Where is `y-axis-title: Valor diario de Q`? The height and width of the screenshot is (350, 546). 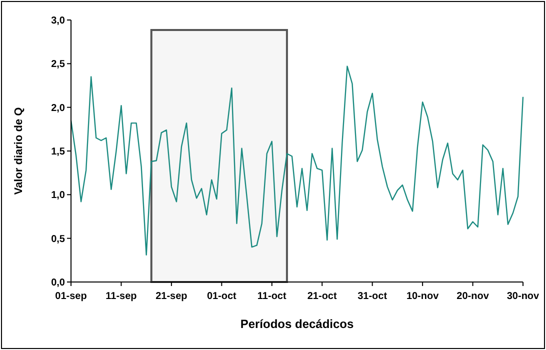
y-axis-title: Valor diario de Q is located at coordinates (19, 150).